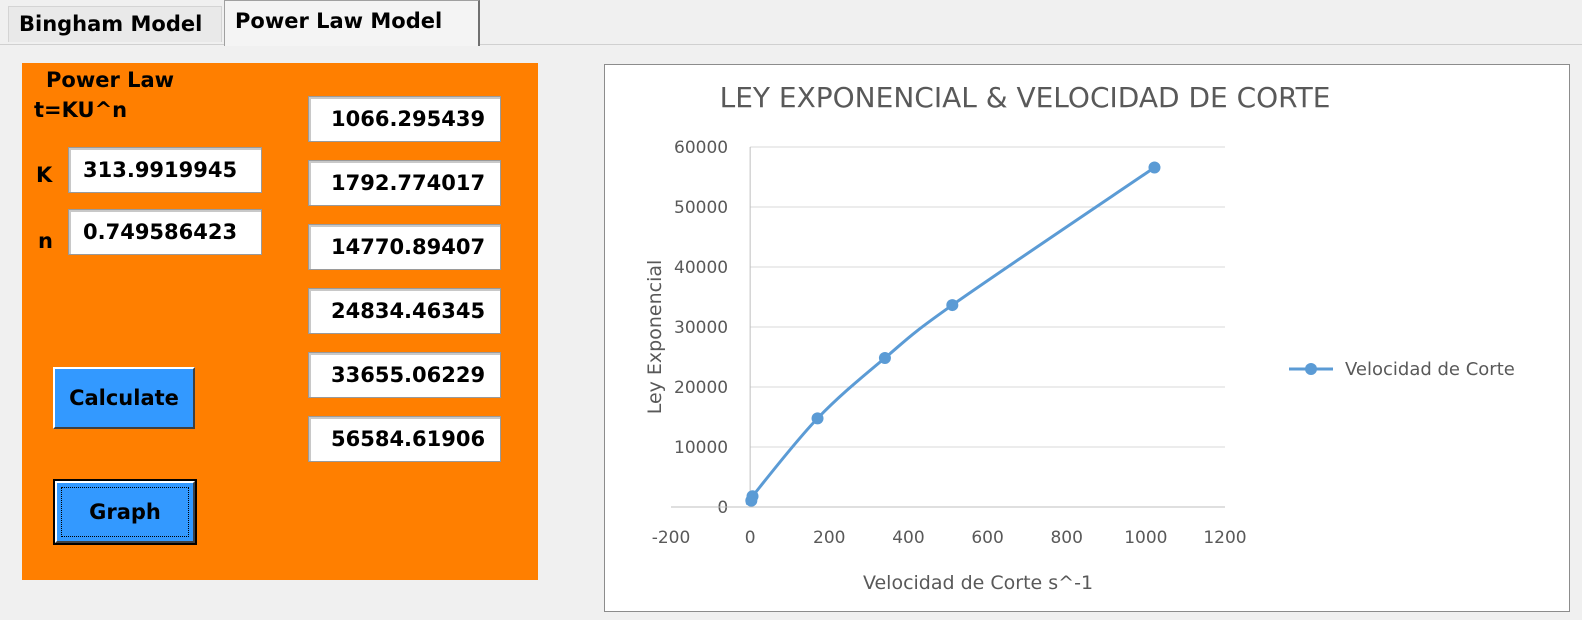  Describe the element at coordinates (44, 175) in the screenshot. I see `k-label: K` at that location.